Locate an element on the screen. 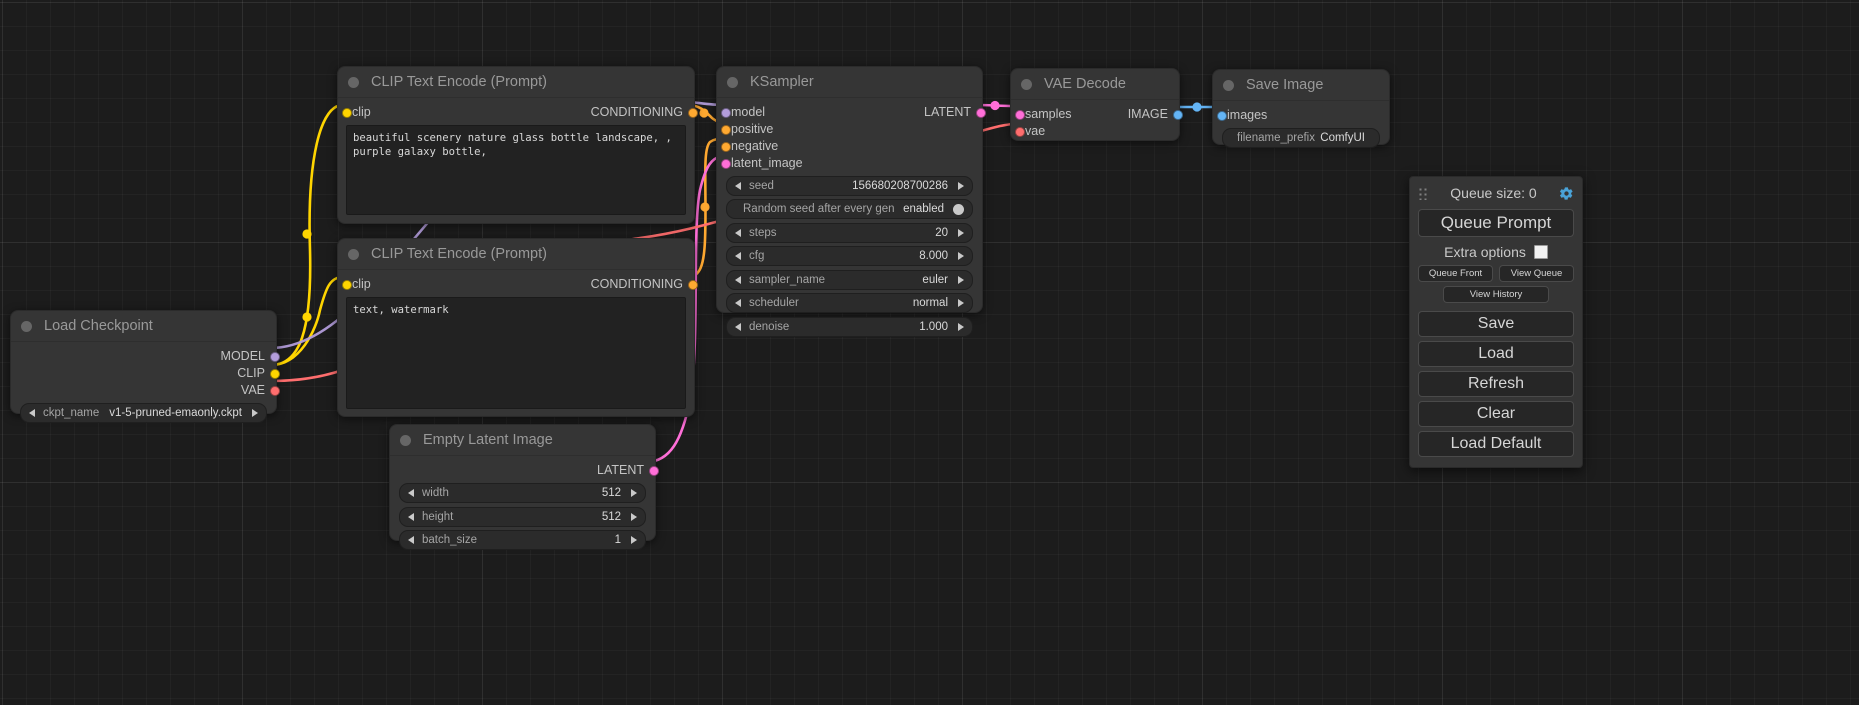 This screenshot has height=705, width=1859. port-vae-output is located at coordinates (275, 391).